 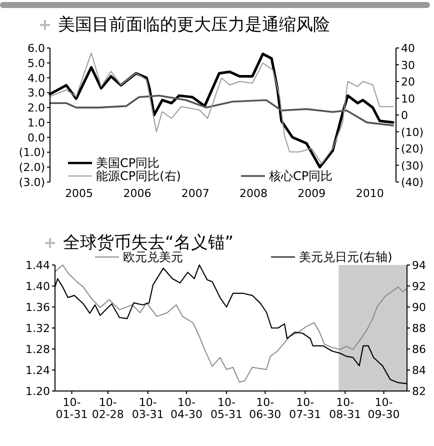 What do you see at coordinates (412, 165) in the screenshot?
I see `y2-tick-label: (30)` at bounding box center [412, 165].